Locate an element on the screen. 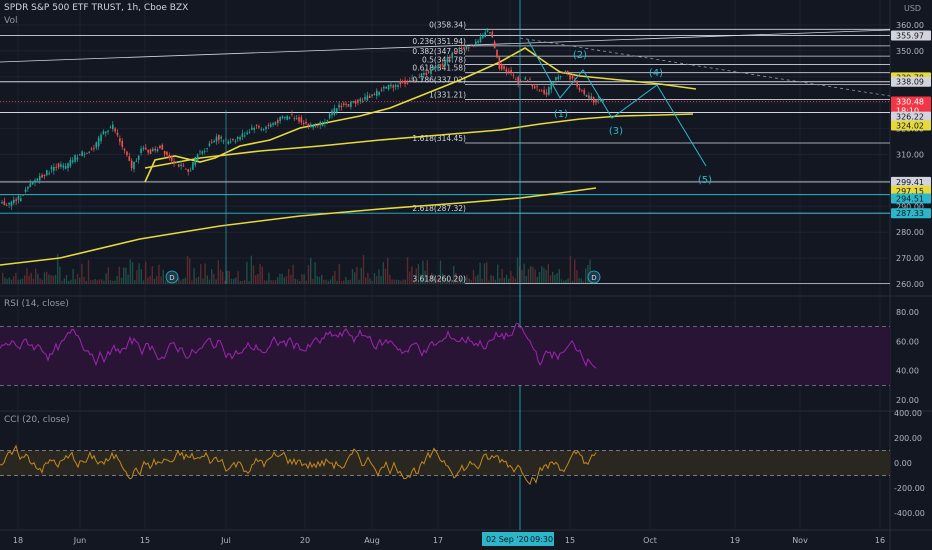 The height and width of the screenshot is (550, 932). price-badge-label: 297.15 is located at coordinates (910, 191).